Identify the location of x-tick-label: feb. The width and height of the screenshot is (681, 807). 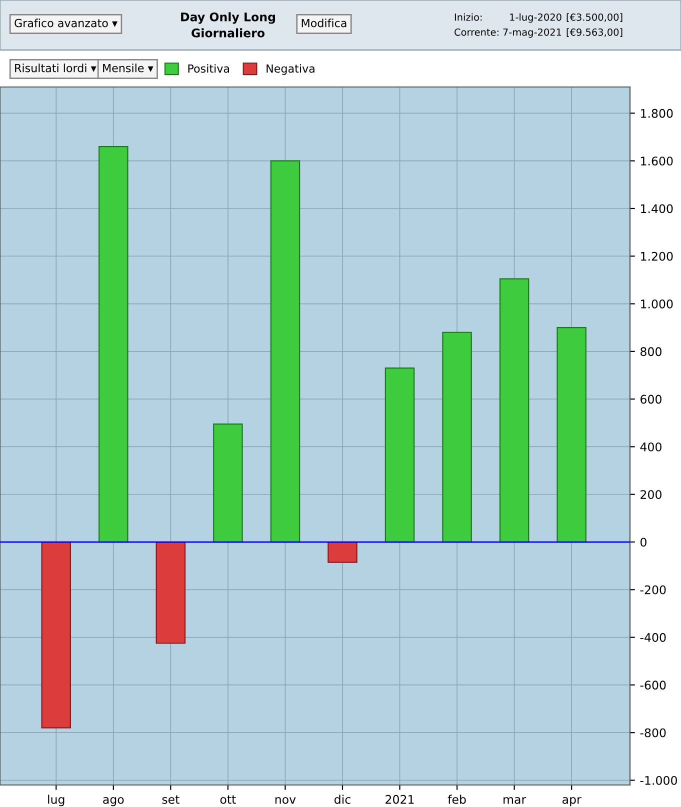
(457, 799).